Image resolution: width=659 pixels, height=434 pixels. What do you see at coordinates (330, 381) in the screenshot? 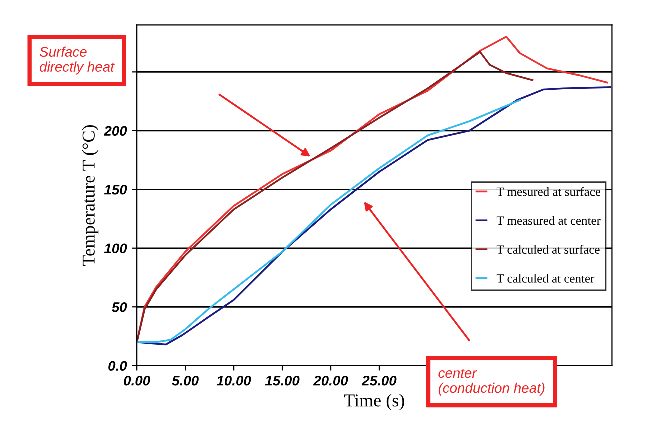
I see `x-tick-label: 20.00` at bounding box center [330, 381].